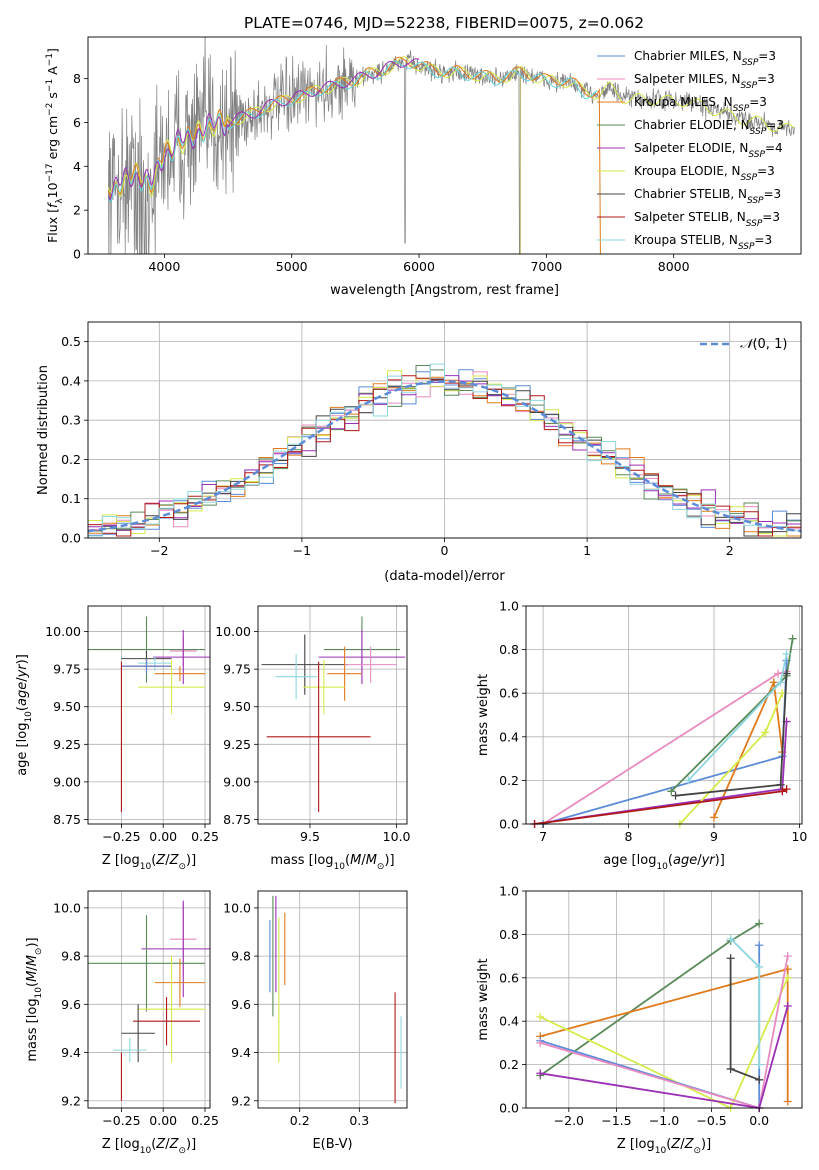 The image size is (819, 1170). I want to click on age_vs_mass-ytick-label: 8.75, so click(237, 819).